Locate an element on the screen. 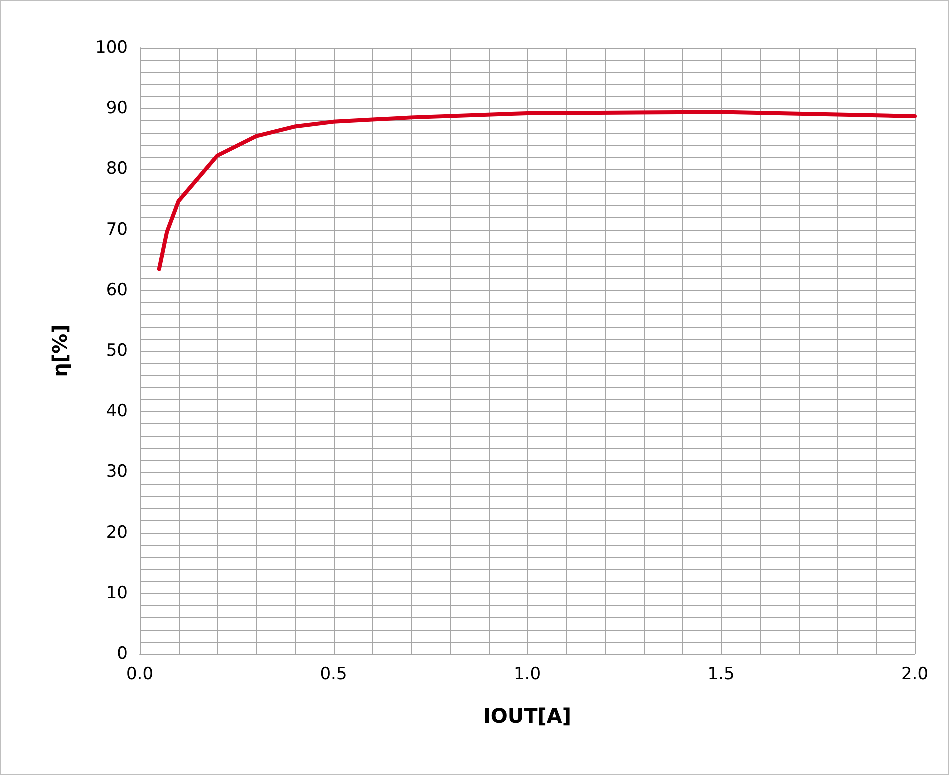 Image resolution: width=949 pixels, height=775 pixels. y-tick-label: 100 is located at coordinates (112, 48).